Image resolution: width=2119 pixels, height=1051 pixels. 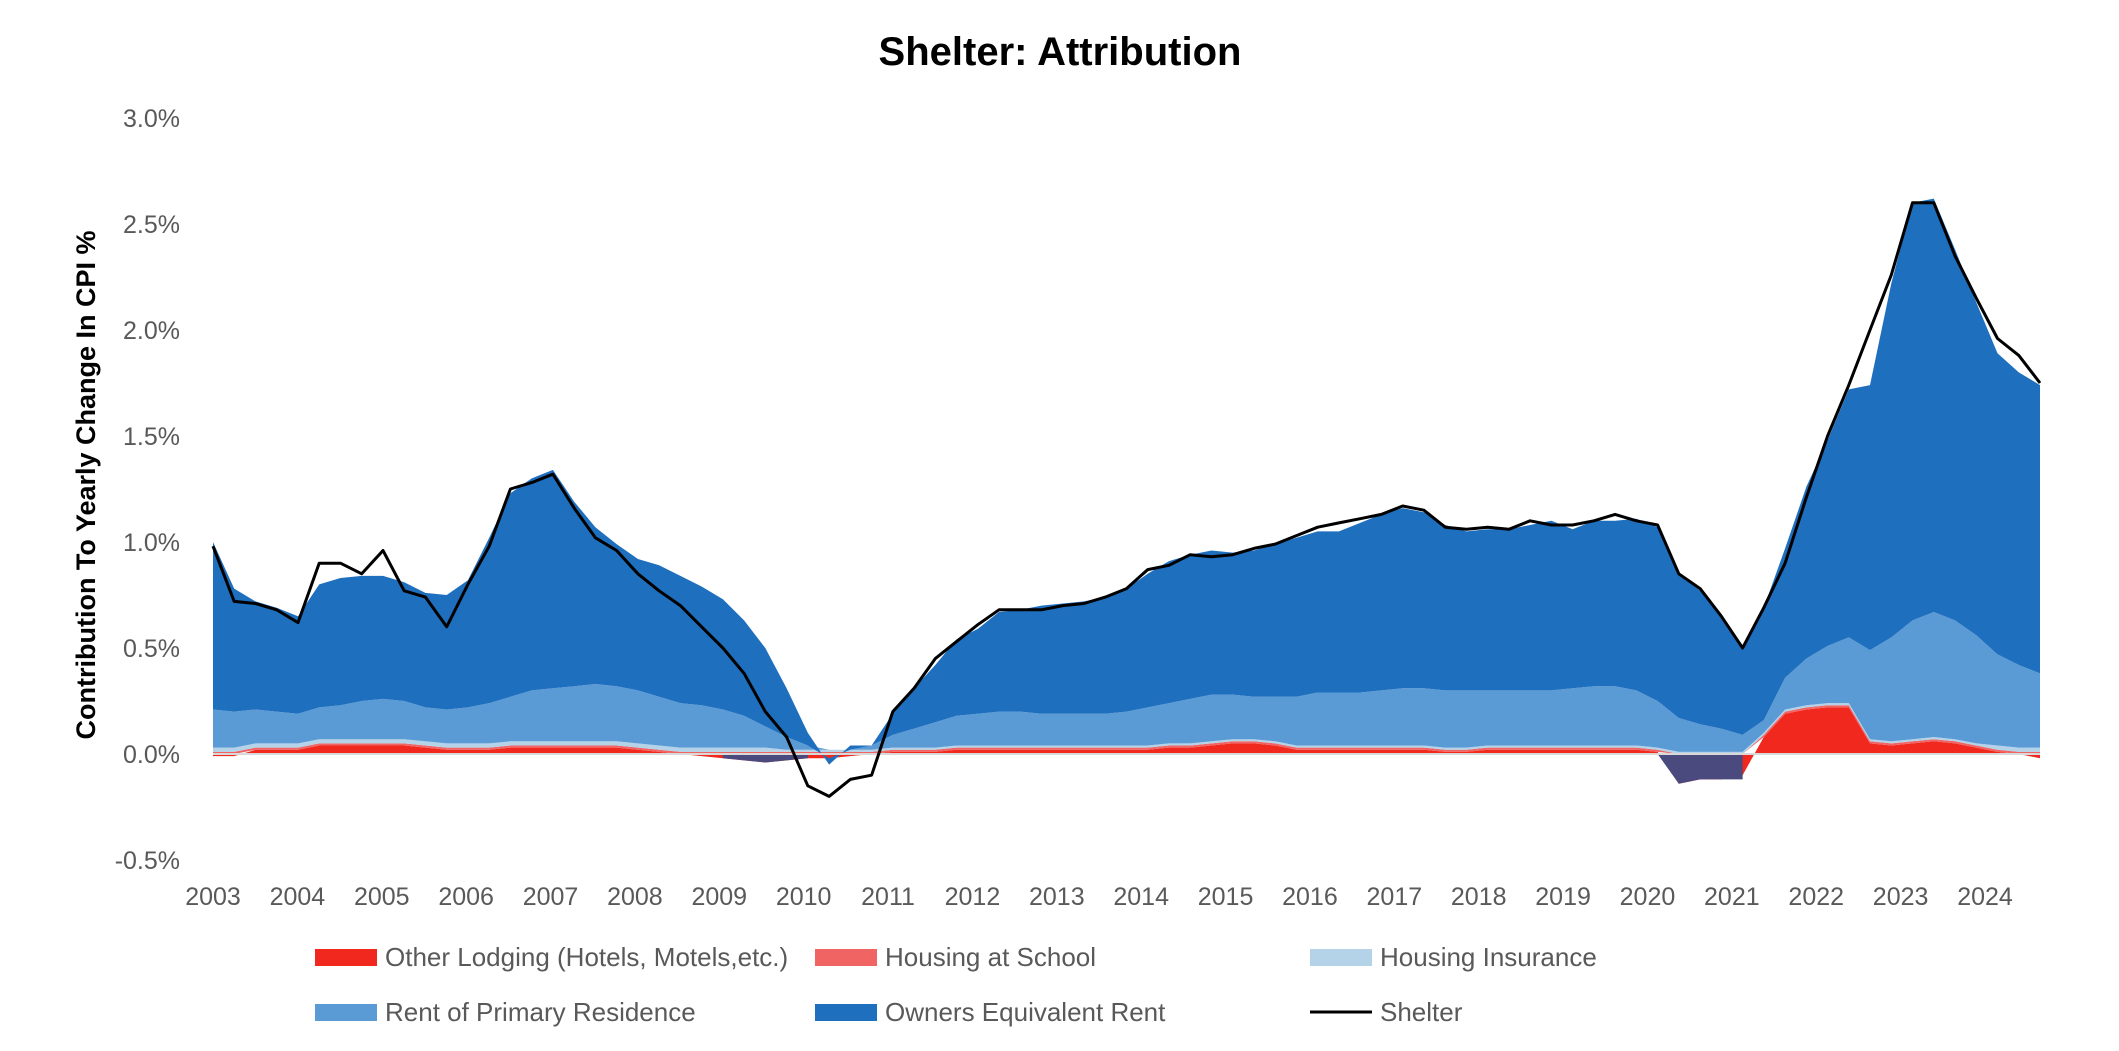 I want to click on legend-swatch-other-lodging-hotels-motels-etc, so click(x=346, y=957).